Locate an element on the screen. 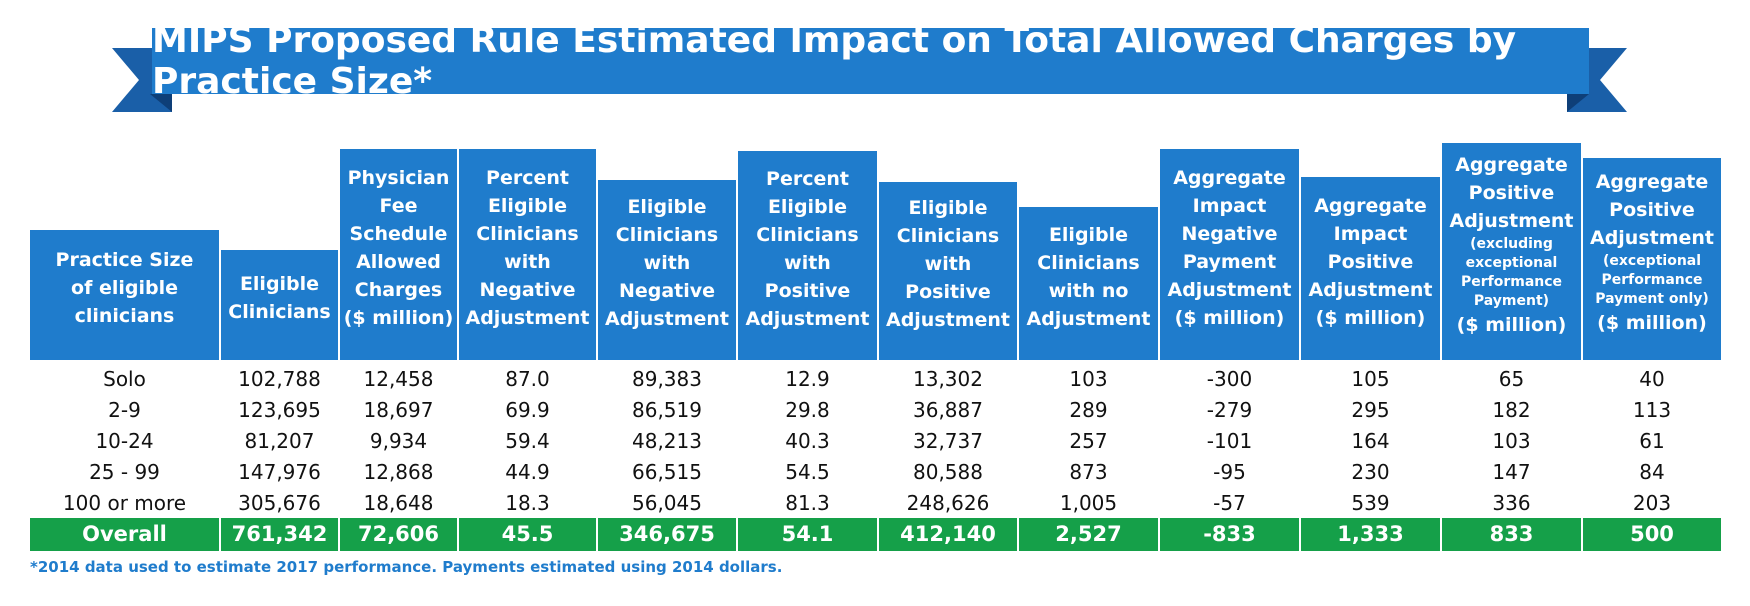 This screenshot has width=1750, height=606. table-cell: 56,045 is located at coordinates (667, 503).